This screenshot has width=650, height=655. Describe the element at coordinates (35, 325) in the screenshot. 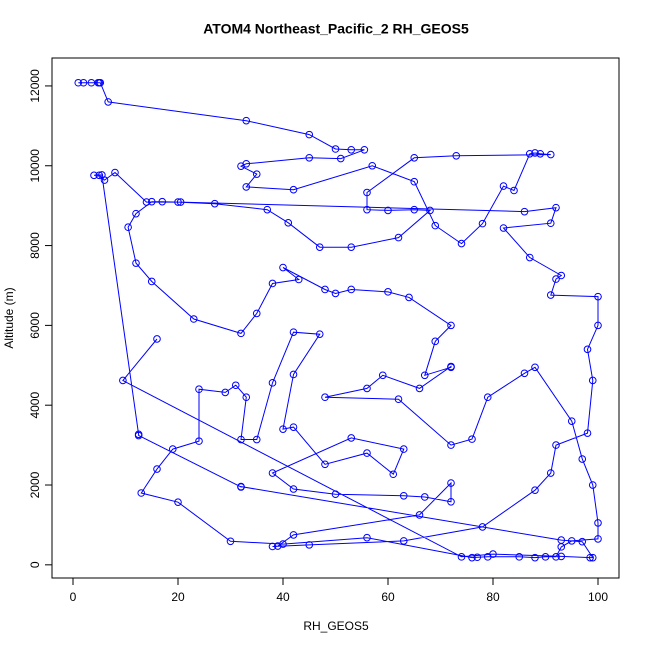

I see `y-tick-label: 6000` at that location.